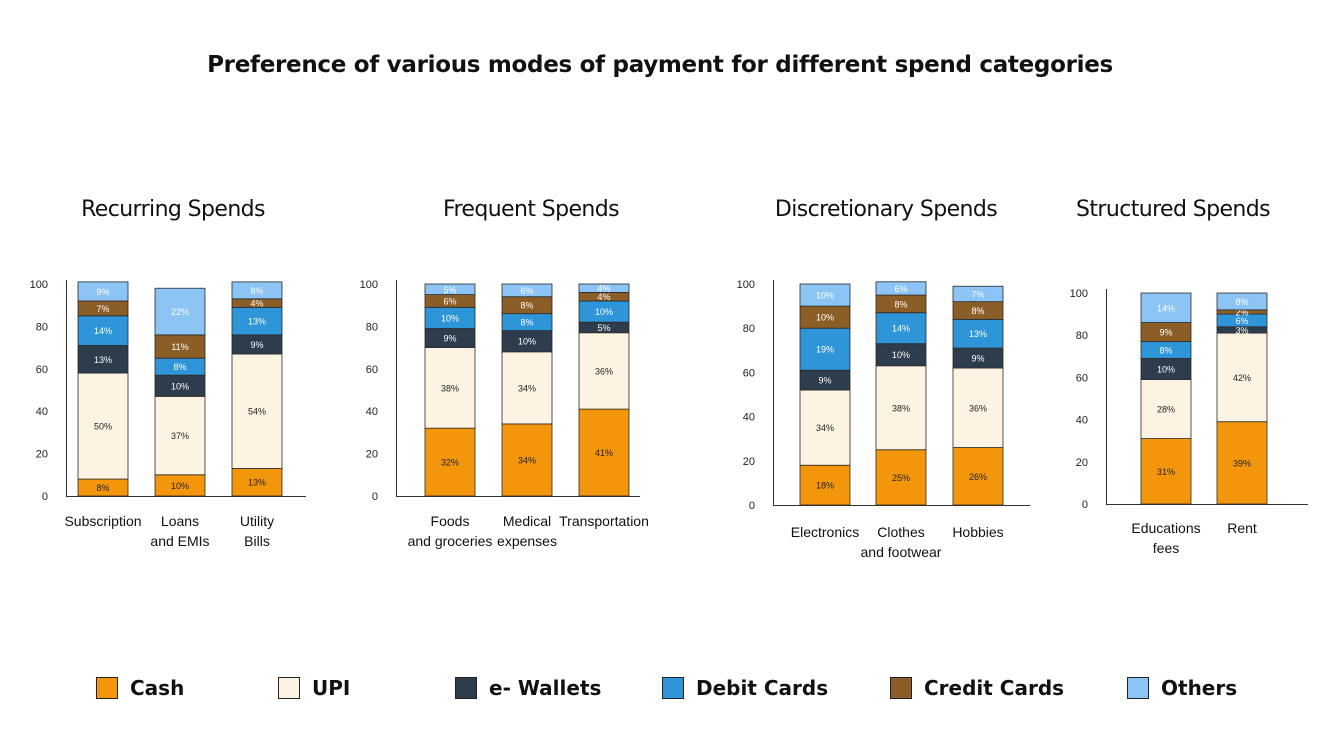  I want to click on legend-swatch-credit-cards, so click(901, 688).